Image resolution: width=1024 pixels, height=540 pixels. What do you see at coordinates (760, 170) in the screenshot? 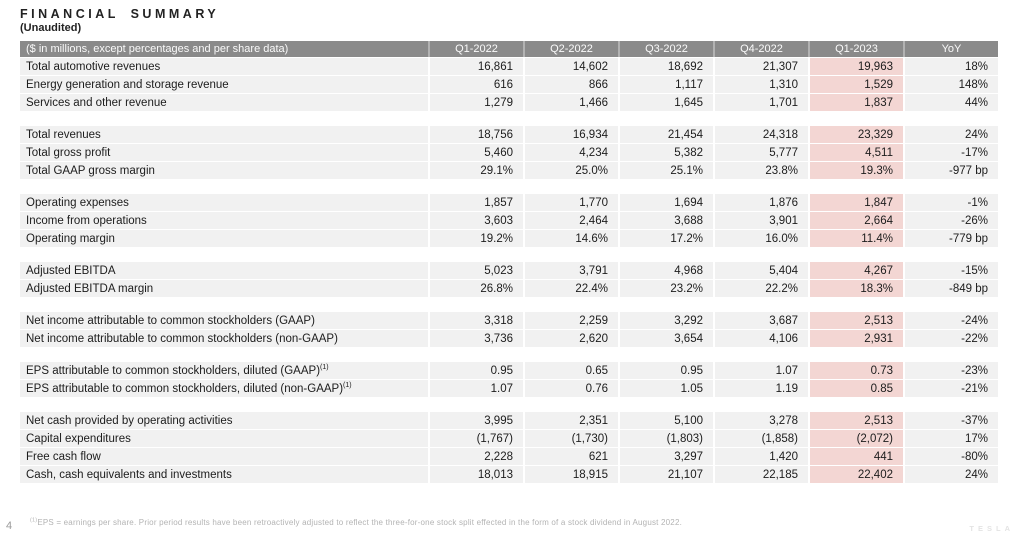
I see `cell-value: 23.8%` at bounding box center [760, 170].